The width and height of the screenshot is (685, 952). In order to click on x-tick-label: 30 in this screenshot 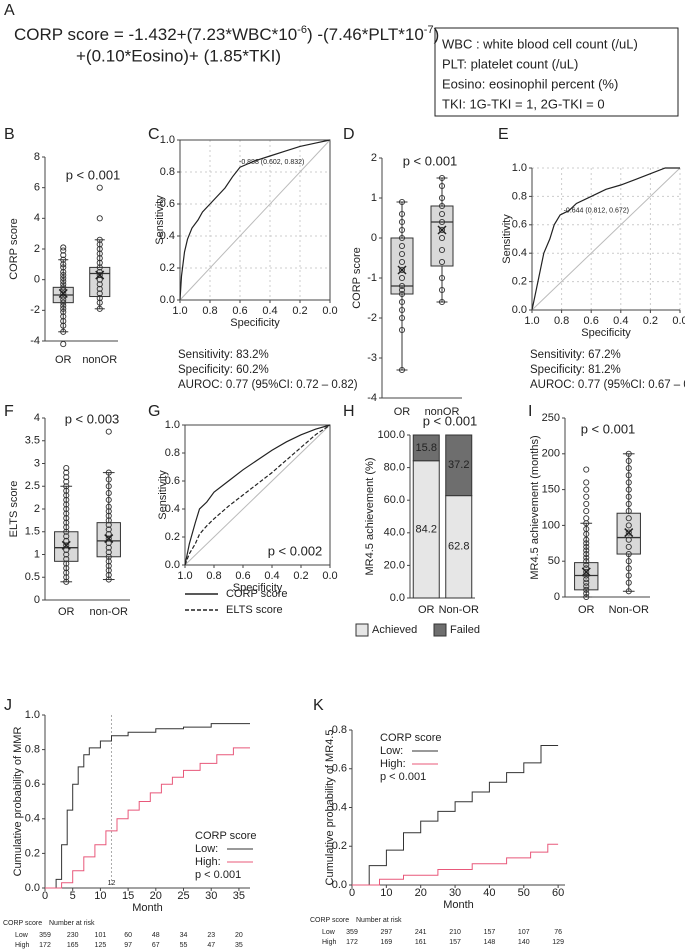, I will do `click(455, 893)`.